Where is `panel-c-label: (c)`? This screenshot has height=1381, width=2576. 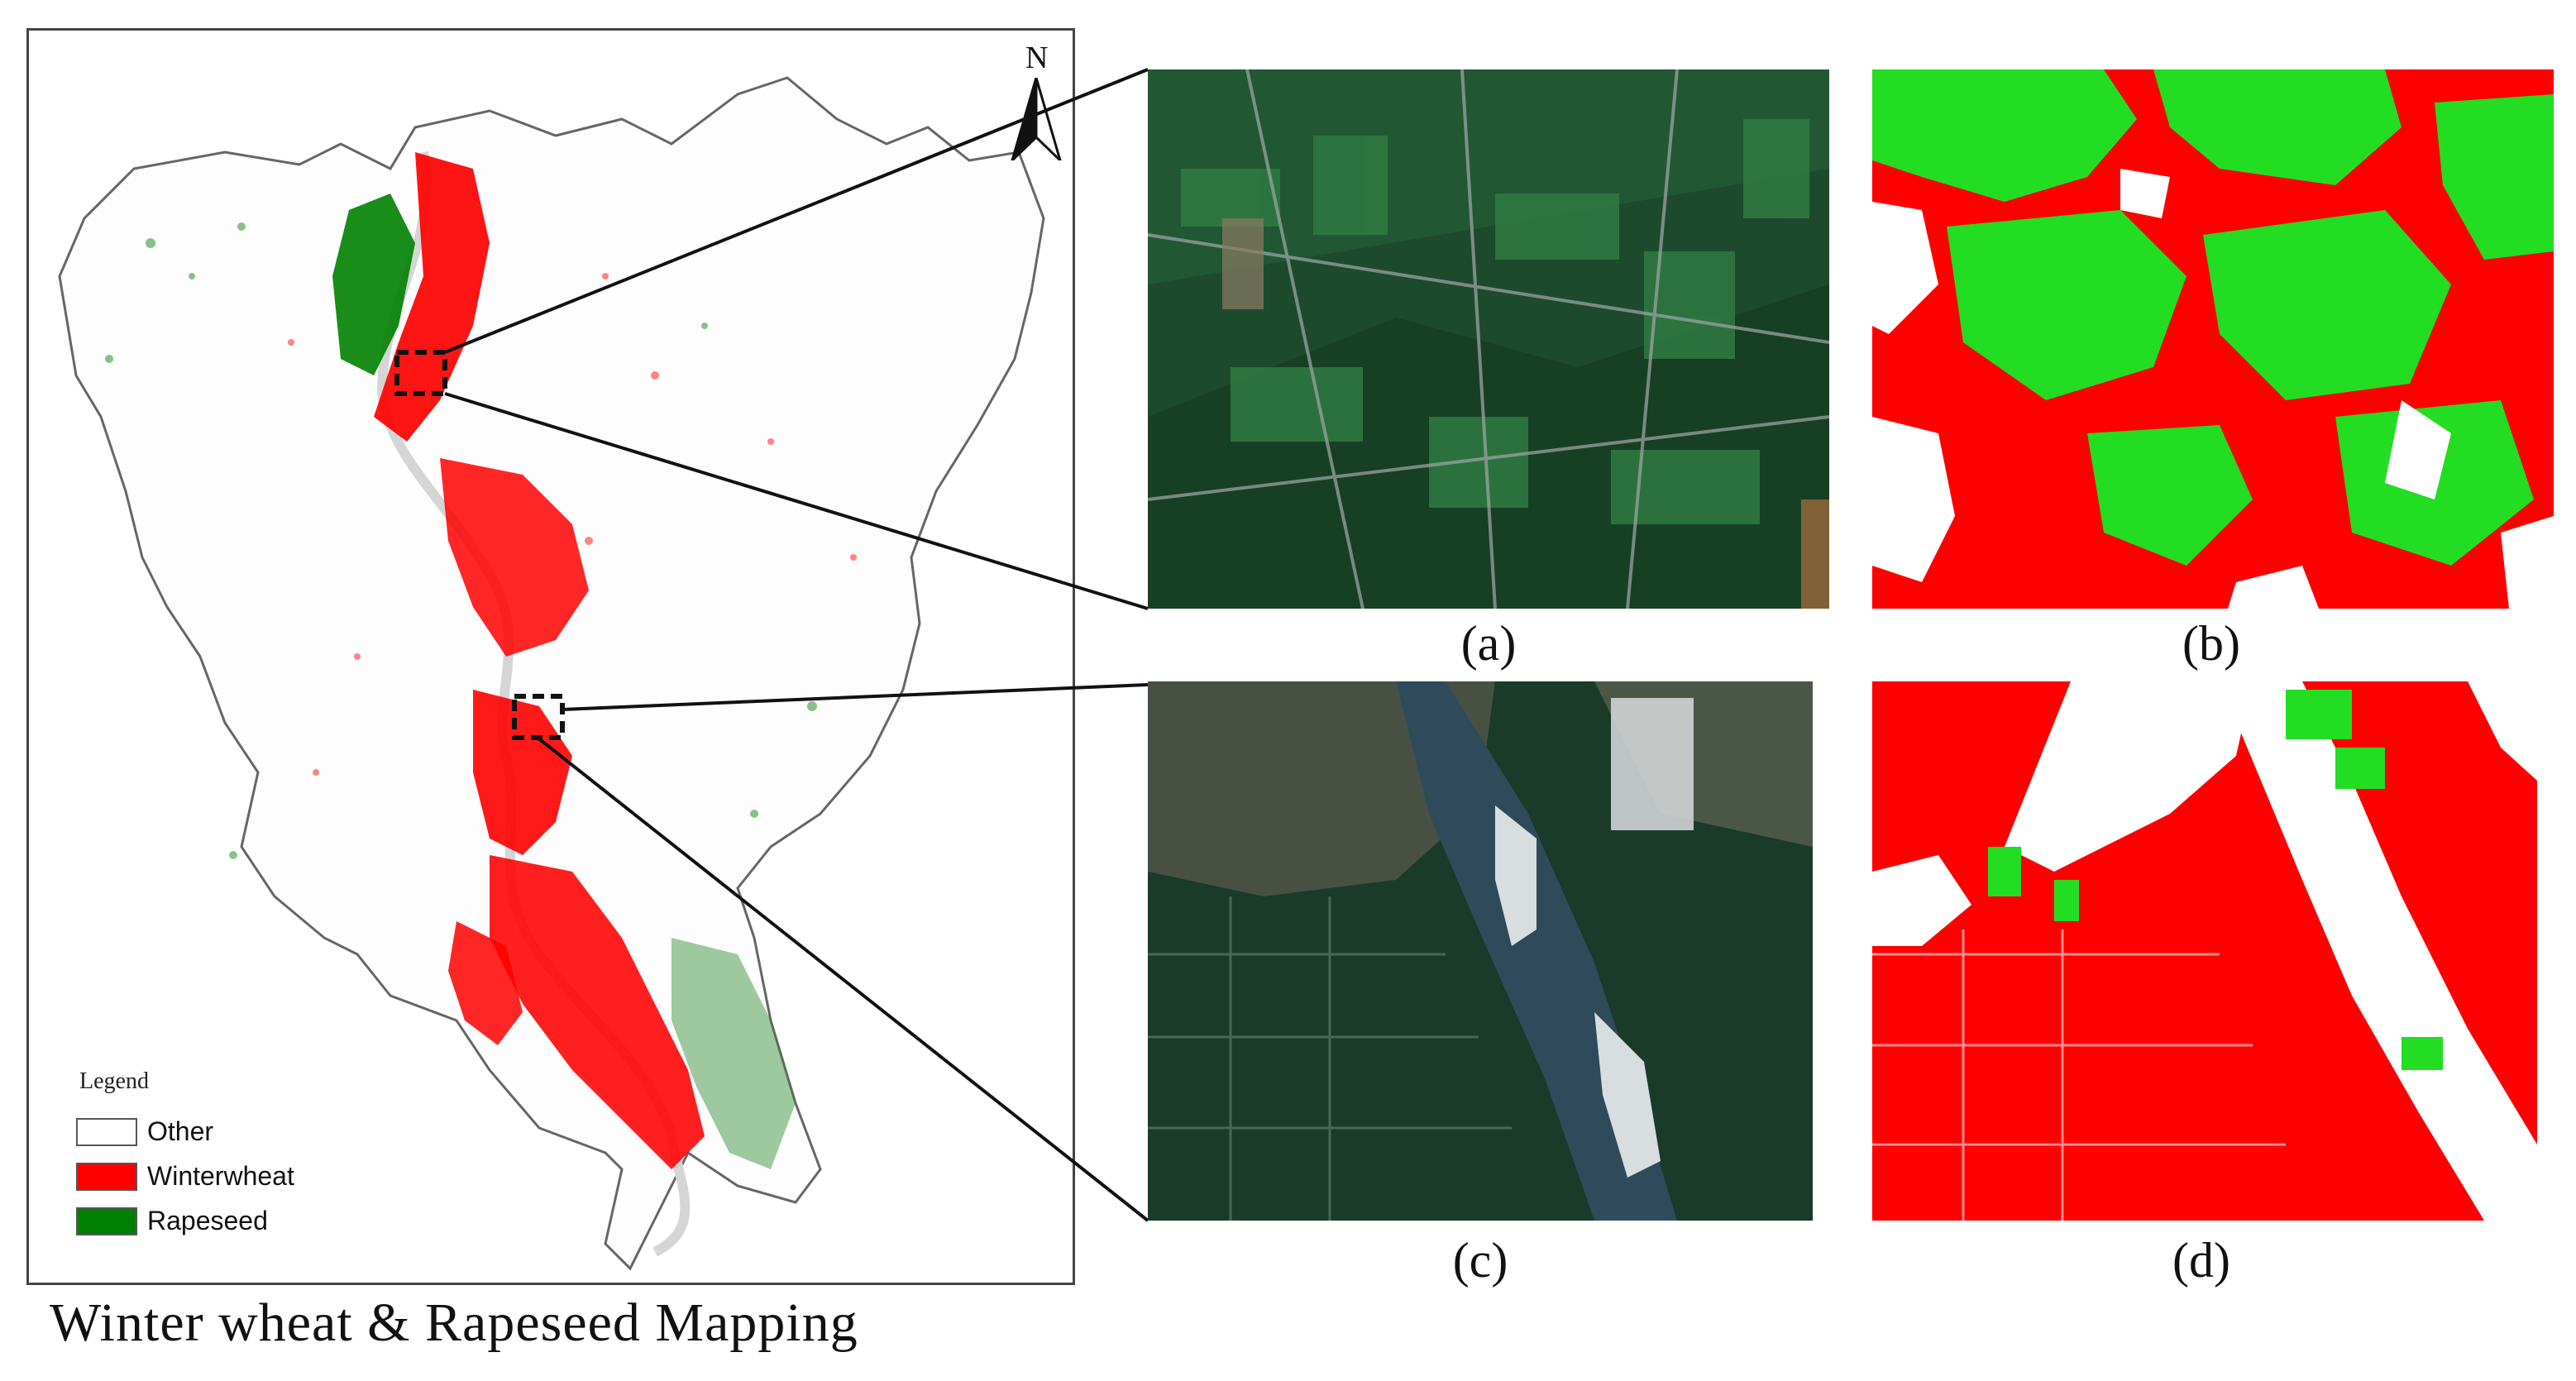 panel-c-label: (c) is located at coordinates (1480, 1260).